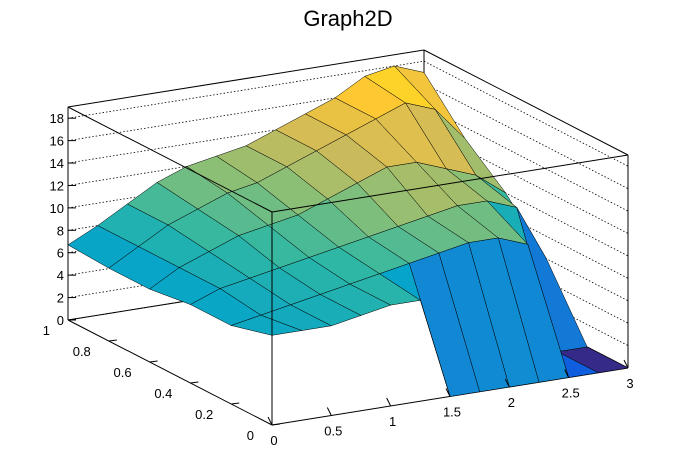  Describe the element at coordinates (266, 325) in the screenshot. I see `surface-cell` at that location.